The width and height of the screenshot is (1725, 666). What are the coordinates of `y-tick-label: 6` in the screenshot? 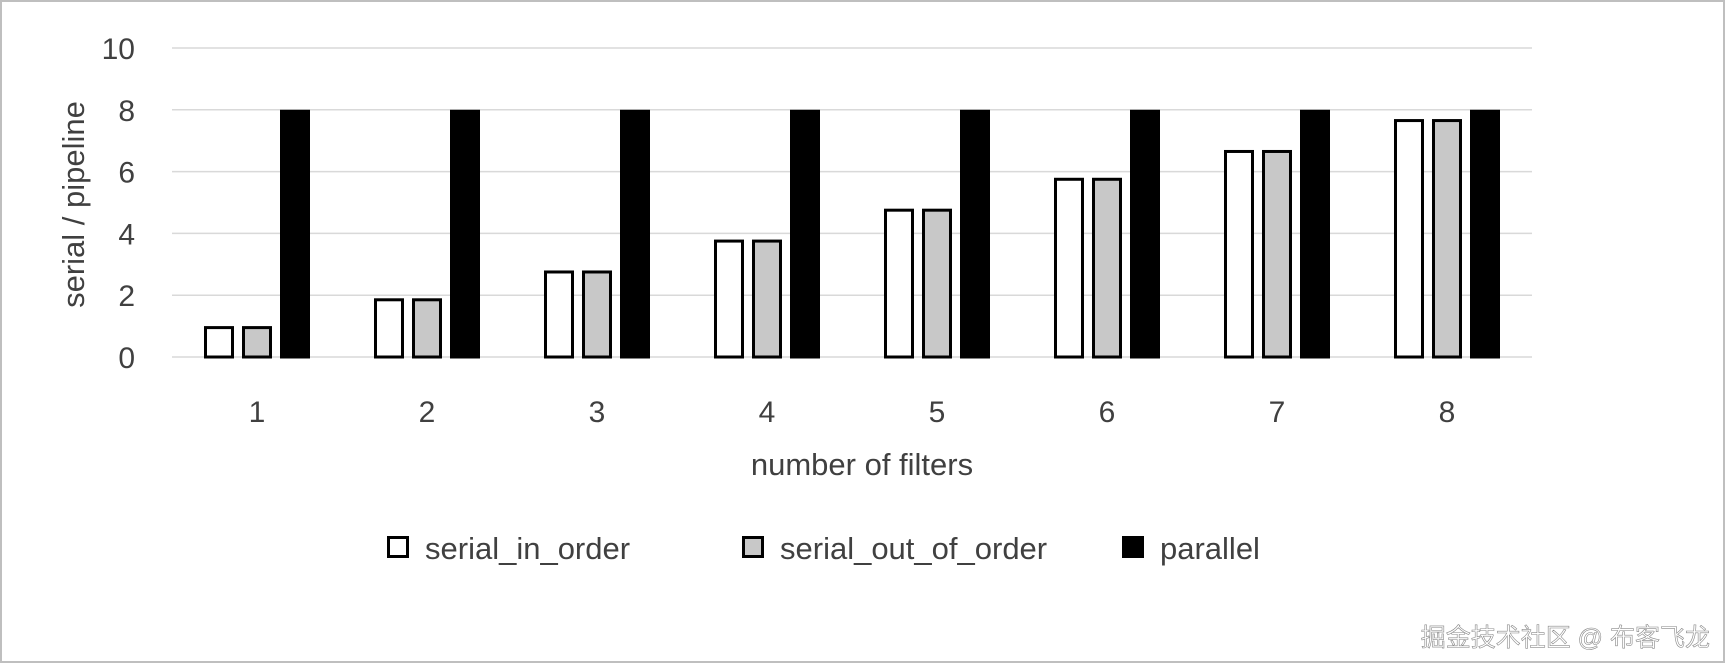 It's located at (126, 173).